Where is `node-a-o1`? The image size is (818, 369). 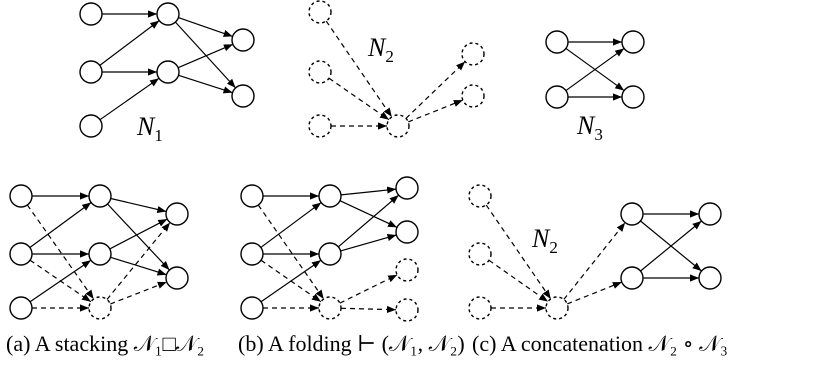
node-a-o1 is located at coordinates (177, 214).